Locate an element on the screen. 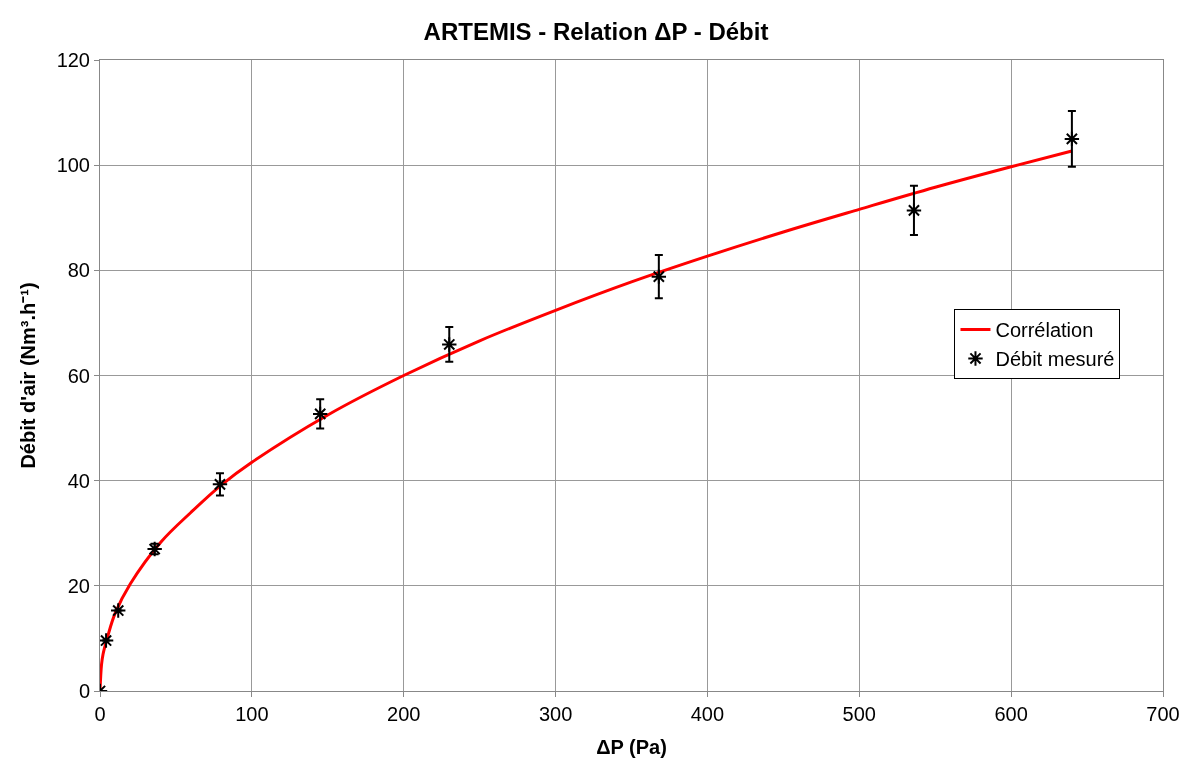  legend-label: Débit mesuré is located at coordinates (1055, 359).